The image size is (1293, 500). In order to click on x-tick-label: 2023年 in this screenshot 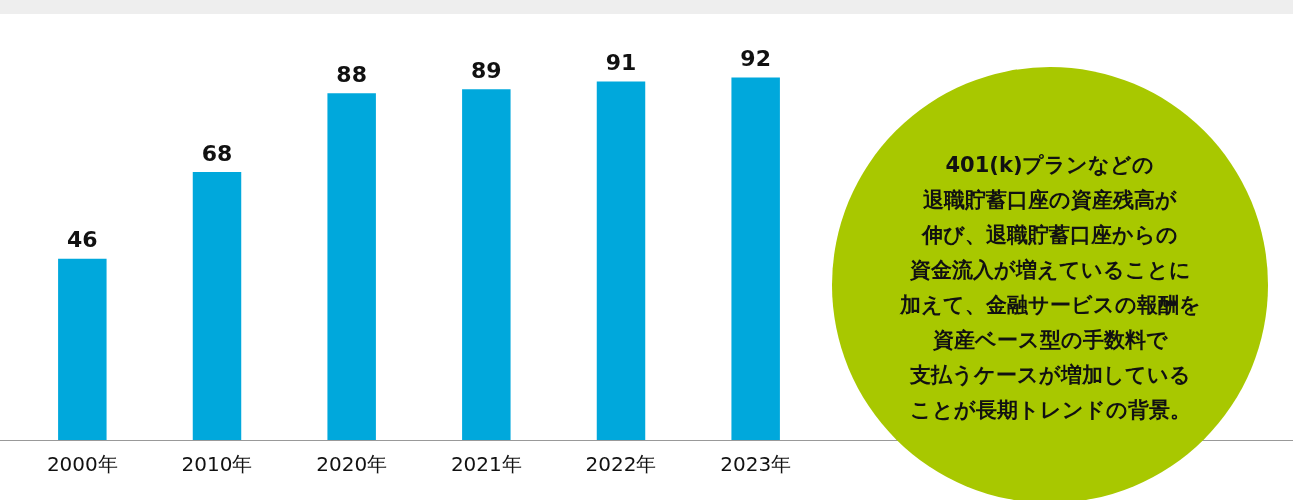, I will do `click(756, 464)`.